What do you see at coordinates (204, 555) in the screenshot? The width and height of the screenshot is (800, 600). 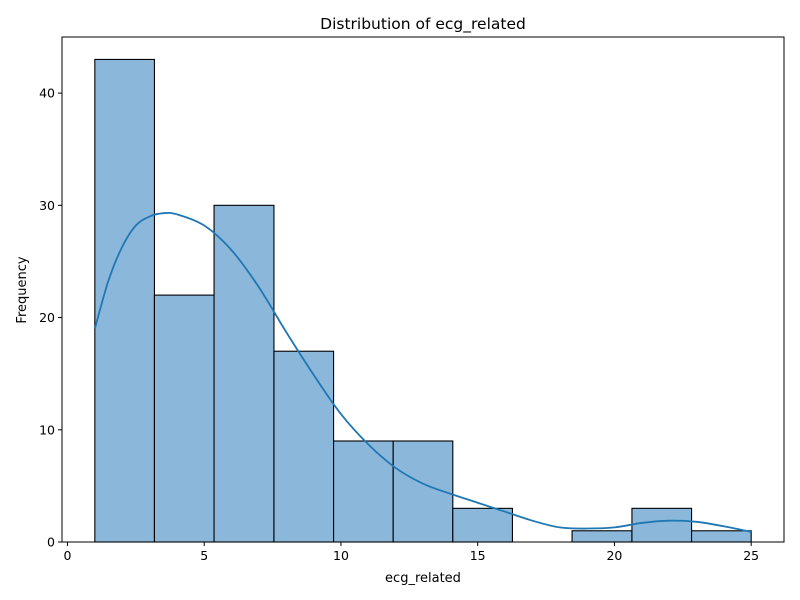 I see `x-tick-label-1: 5` at bounding box center [204, 555].